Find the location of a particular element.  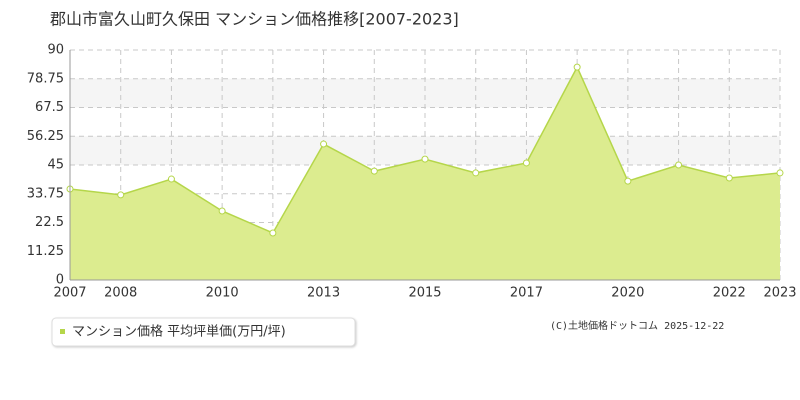

band is located at coordinates (425, 93).